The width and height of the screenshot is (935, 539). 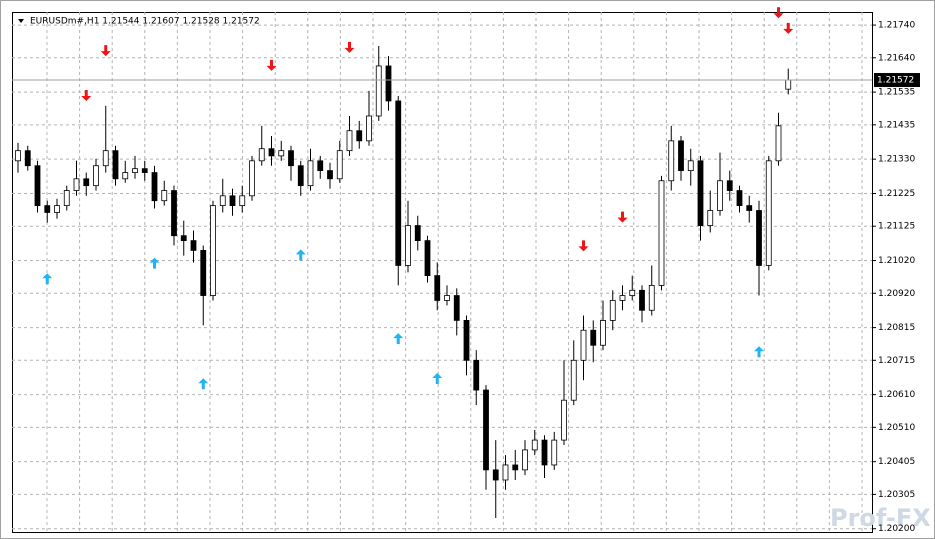 I want to click on y-tick-label: 1.21020, so click(x=896, y=261).